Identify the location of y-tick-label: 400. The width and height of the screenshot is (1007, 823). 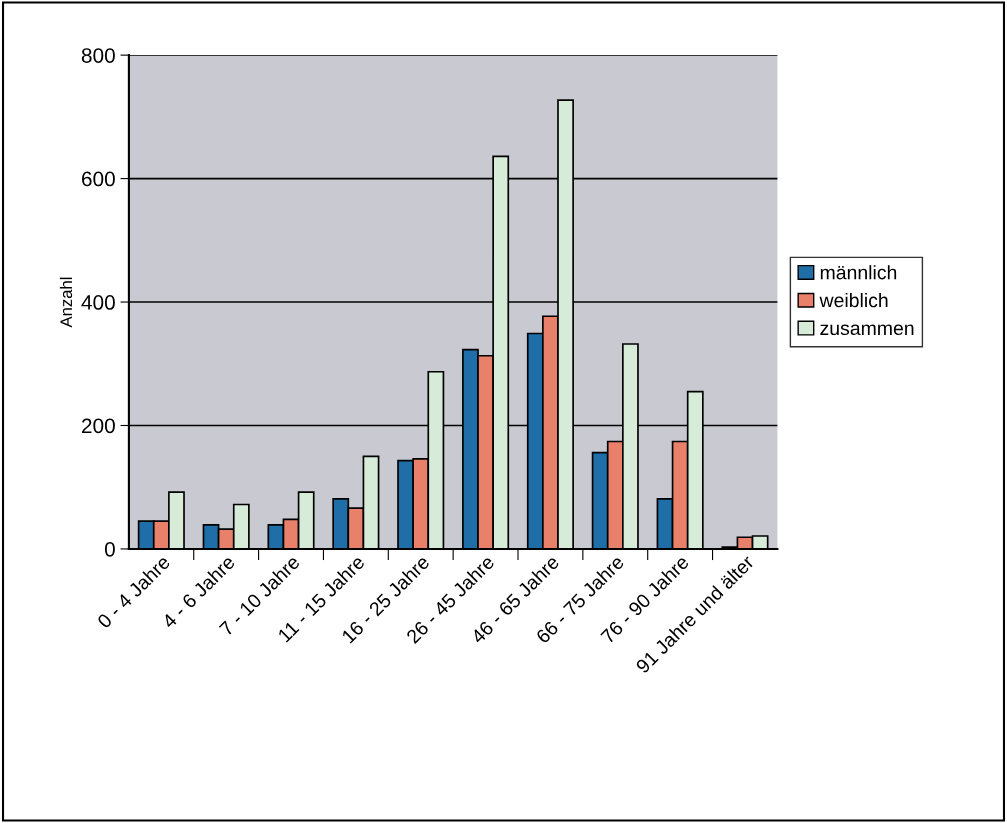
(98, 302).